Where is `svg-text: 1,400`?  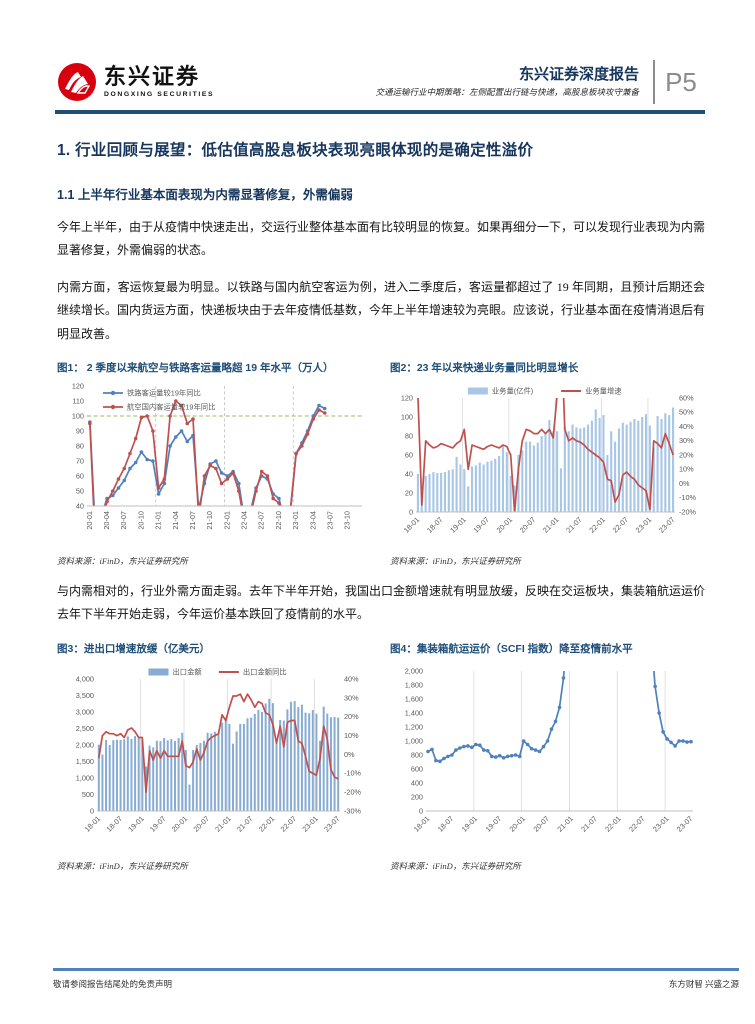 svg-text: 1,400 is located at coordinates (414, 712).